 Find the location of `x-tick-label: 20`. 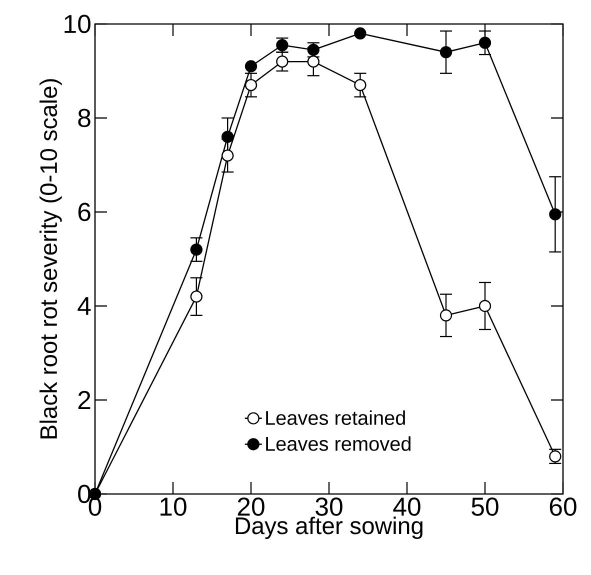

x-tick-label: 20 is located at coordinates (251, 507).